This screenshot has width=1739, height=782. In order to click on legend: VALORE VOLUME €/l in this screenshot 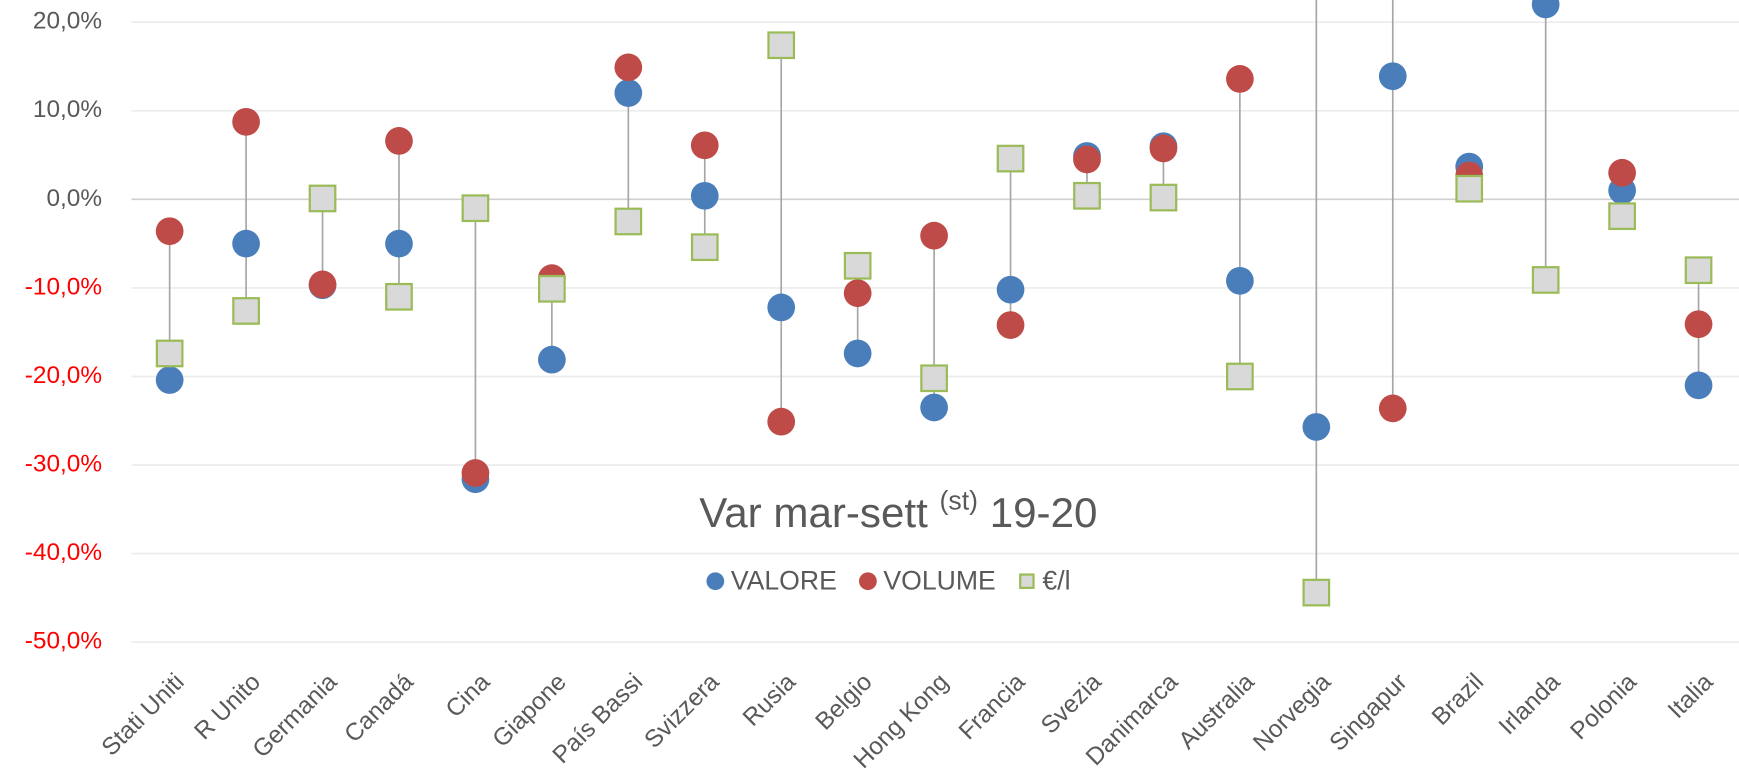, I will do `click(888, 580)`.